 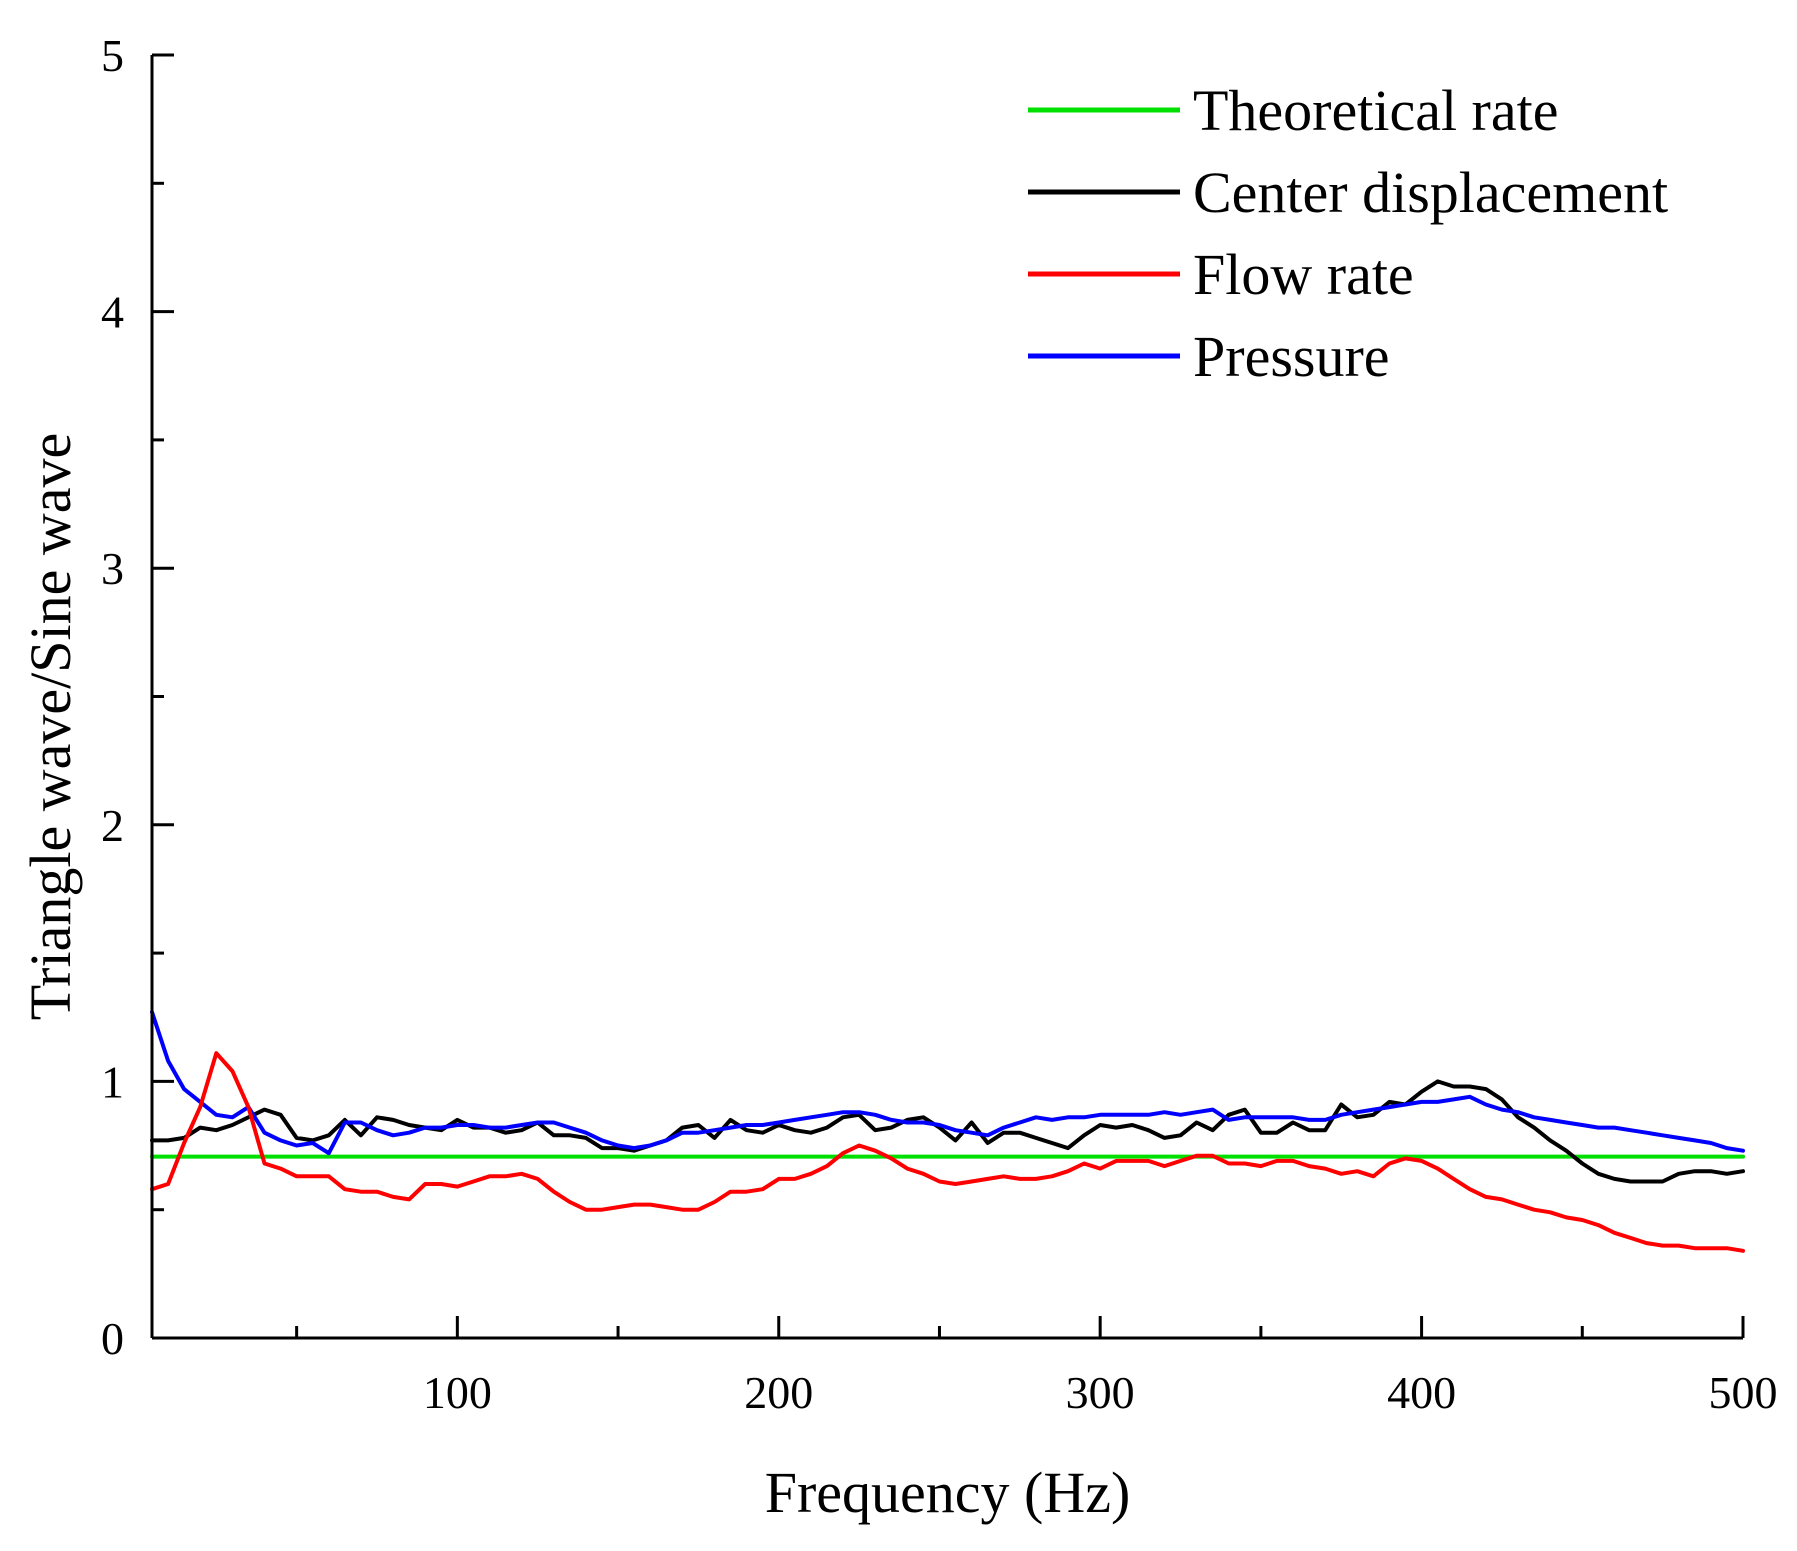 What do you see at coordinates (112, 1081) in the screenshot?
I see `y-tick-label: 1` at bounding box center [112, 1081].